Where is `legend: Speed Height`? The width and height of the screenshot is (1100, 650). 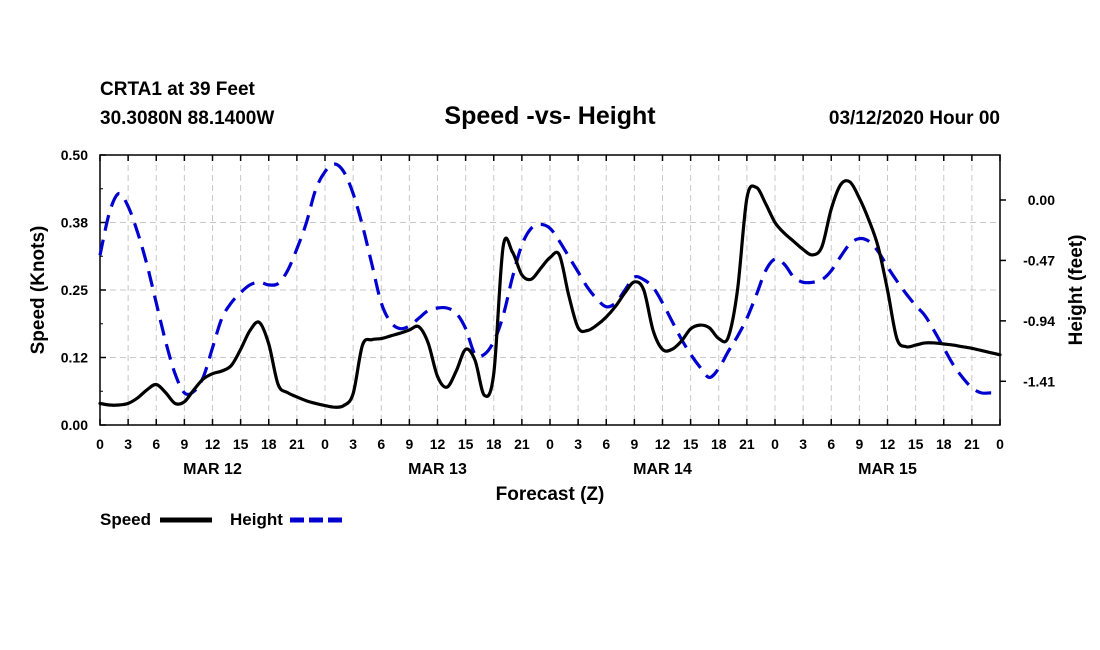 legend: Speed Height is located at coordinates (221, 519).